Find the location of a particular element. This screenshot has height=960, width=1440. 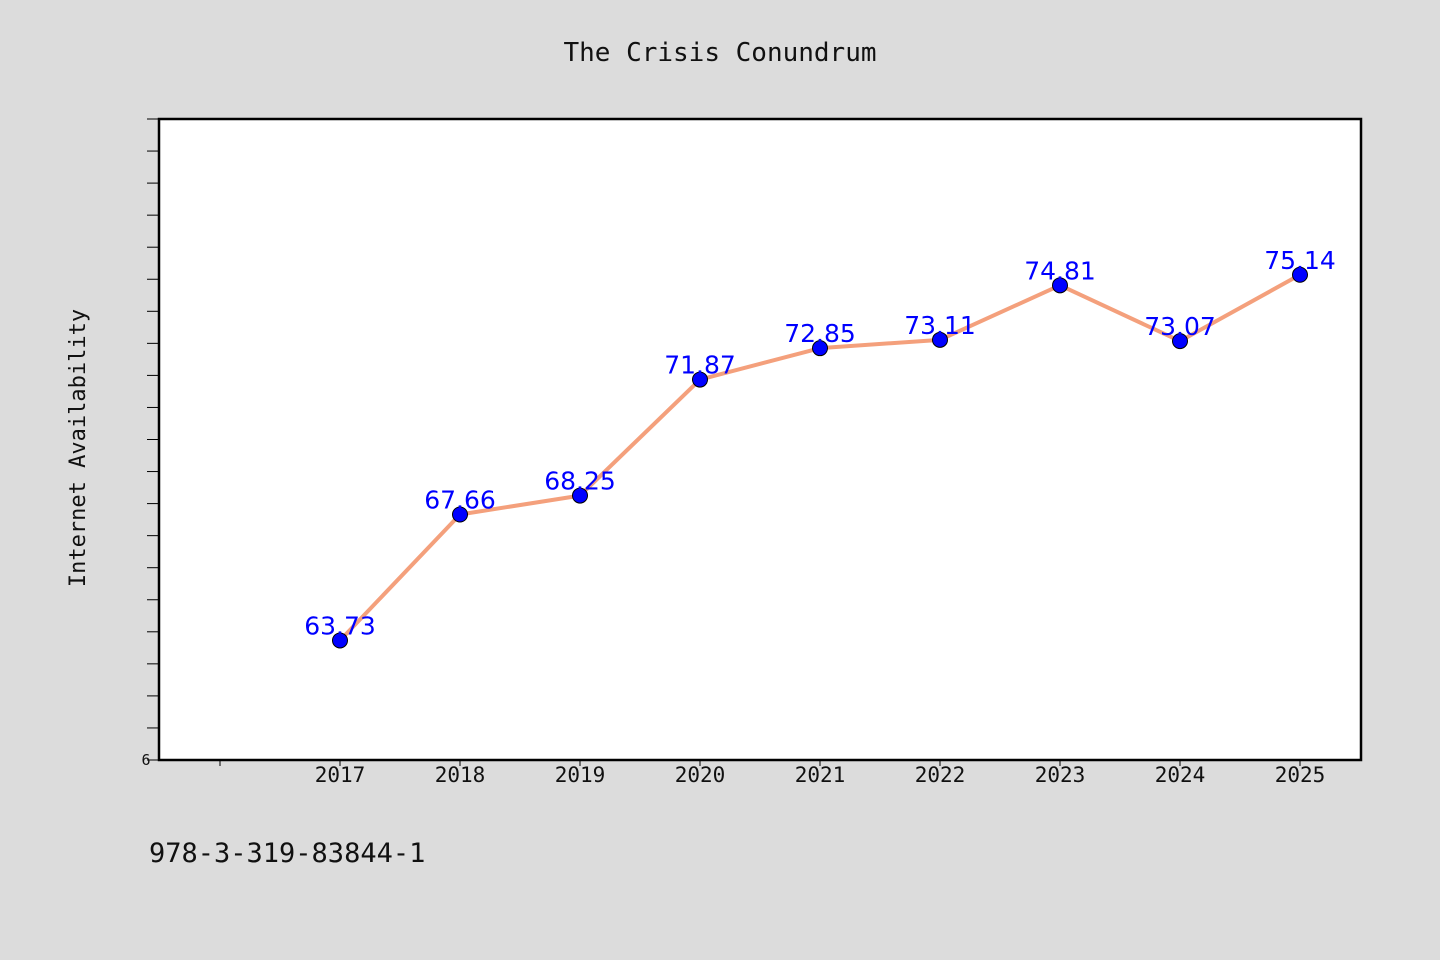

x-axis-tick-labels: 2017 2018 2019 2020 2021 2022 2023 2024 2025 is located at coordinates (820, 775).